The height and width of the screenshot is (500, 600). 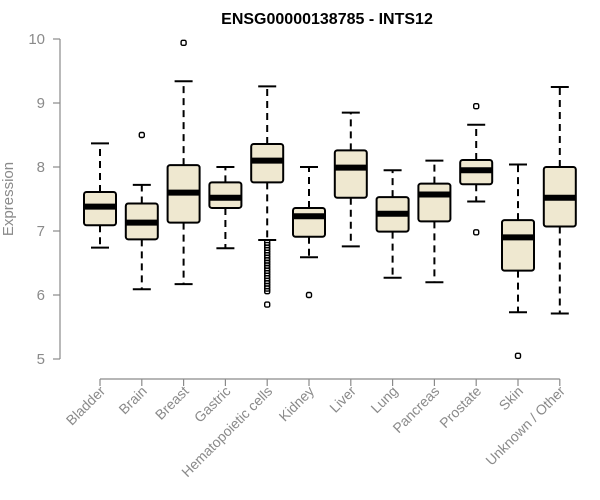 What do you see at coordinates (100, 195) in the screenshot?
I see `box-bladder` at bounding box center [100, 195].